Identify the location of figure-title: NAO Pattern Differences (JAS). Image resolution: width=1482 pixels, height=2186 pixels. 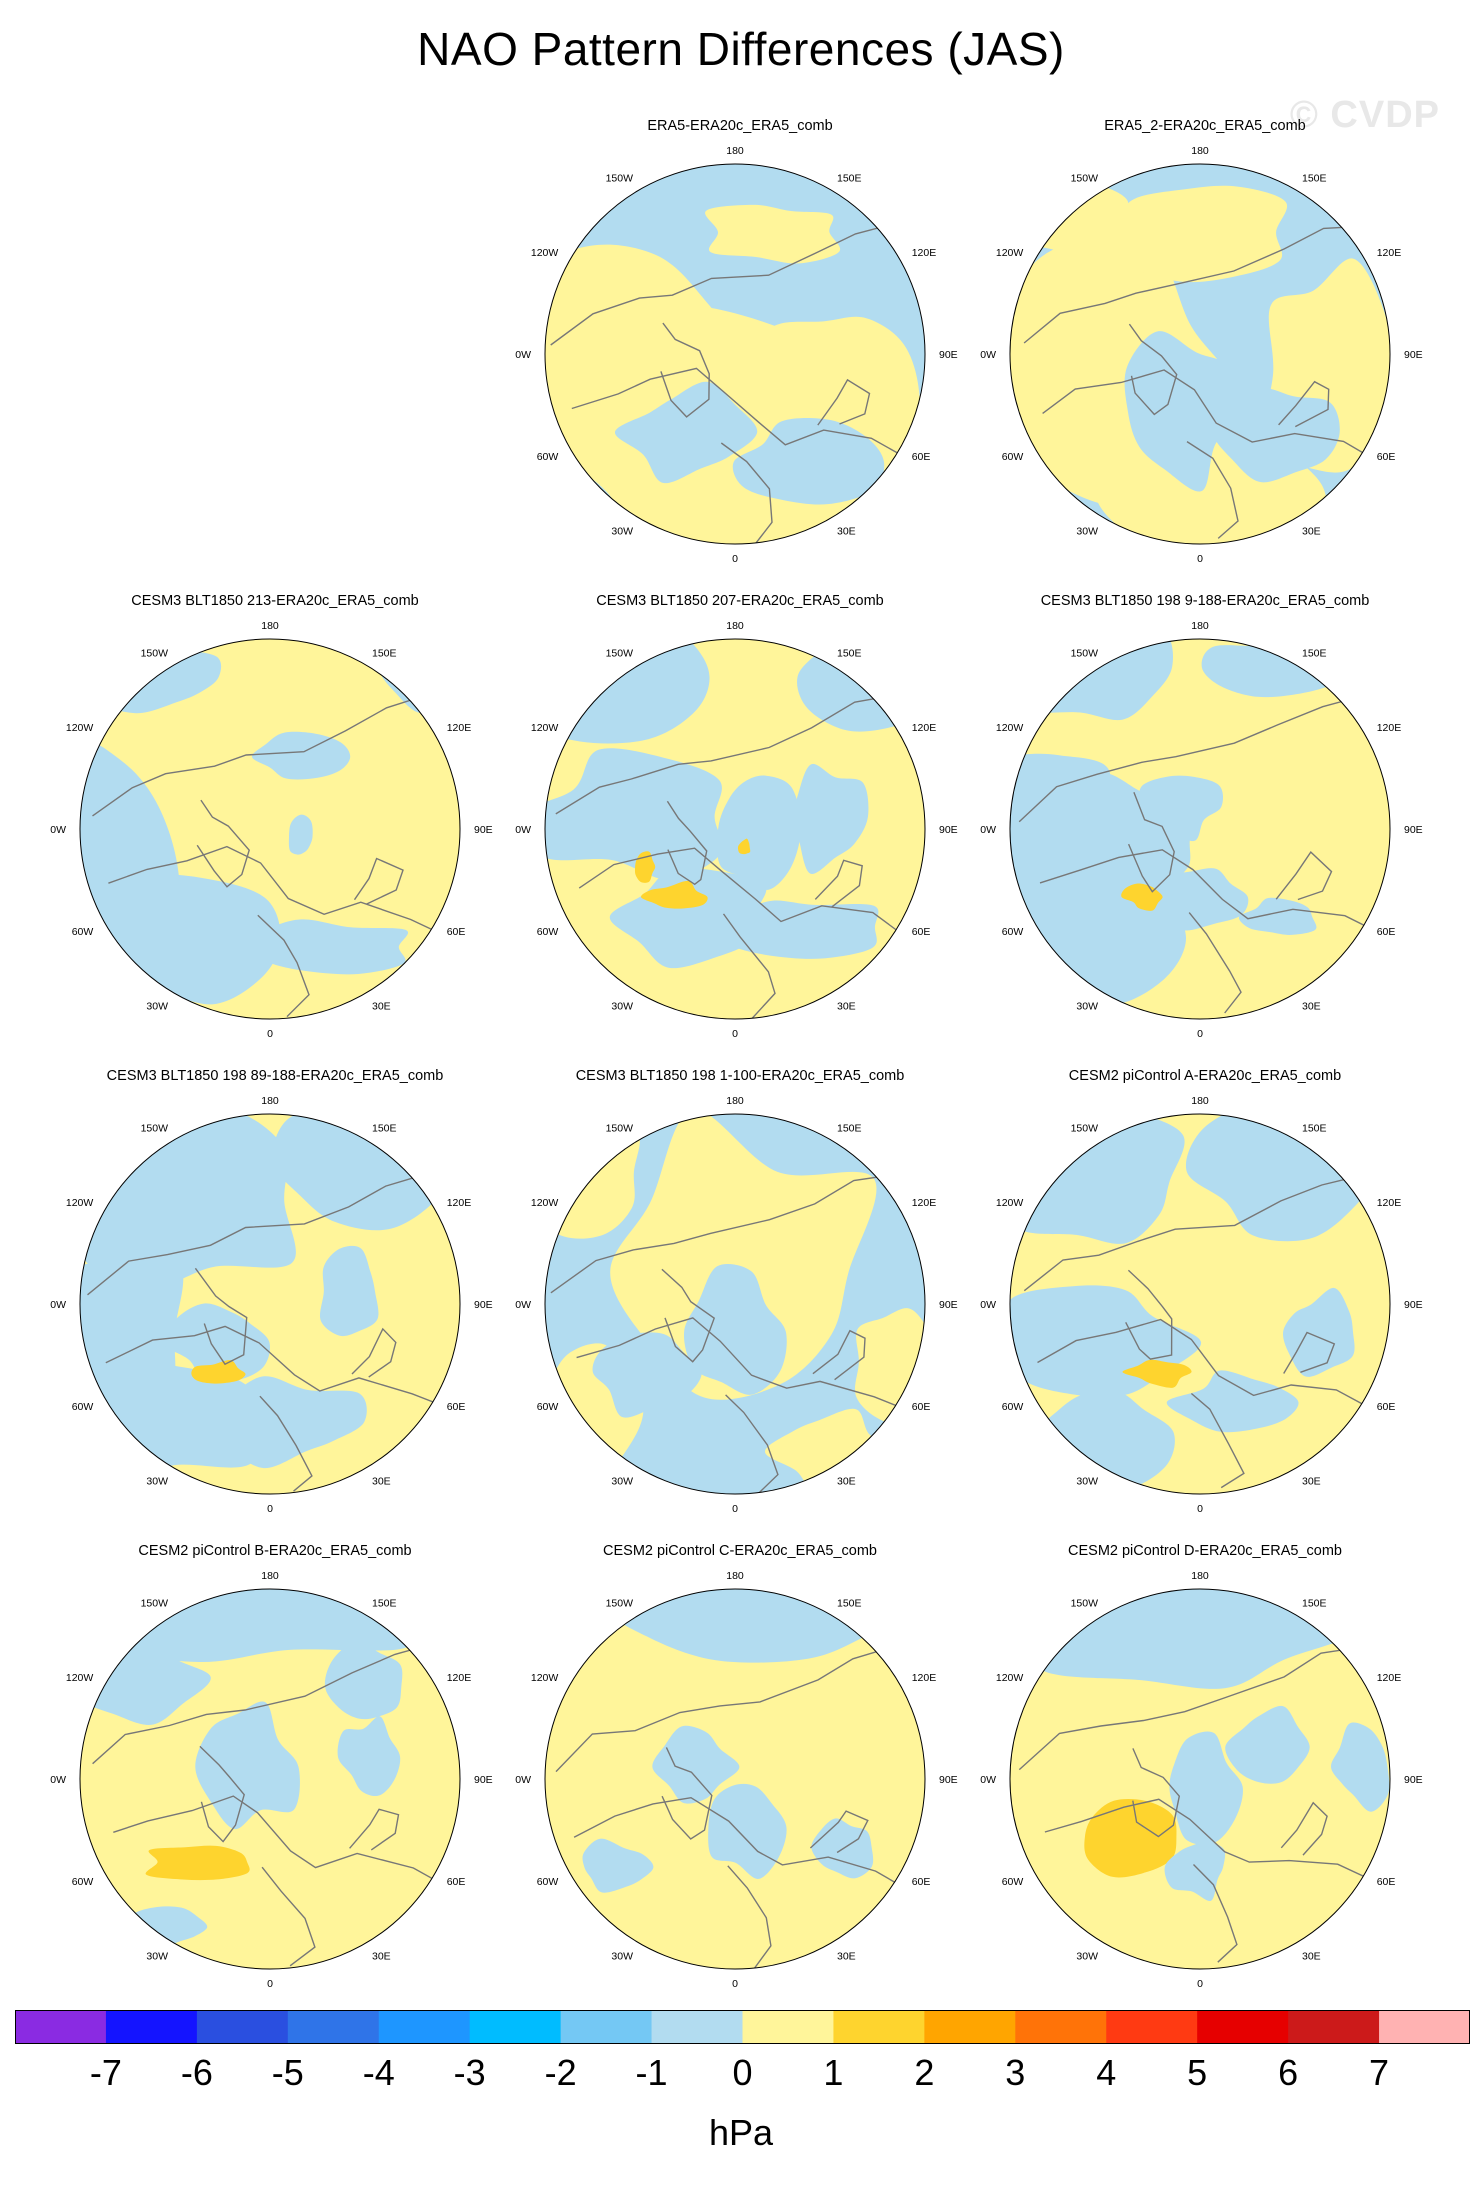
(741, 49).